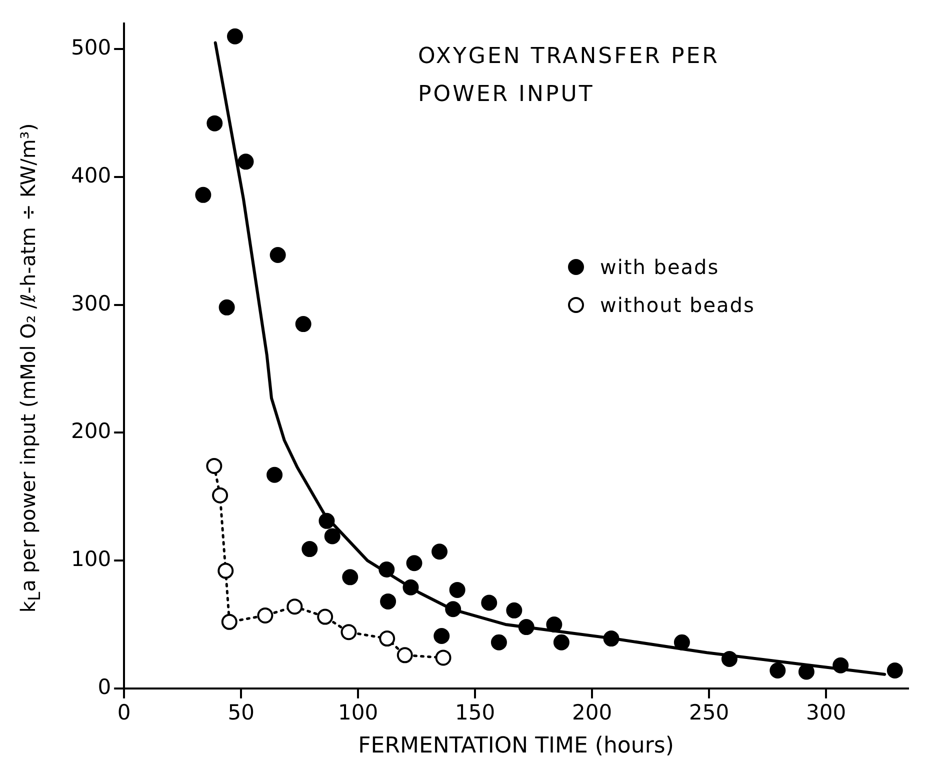 This screenshot has height=772, width=926. What do you see at coordinates (91, 175) in the screenshot?
I see `y-tick-label: 400` at bounding box center [91, 175].